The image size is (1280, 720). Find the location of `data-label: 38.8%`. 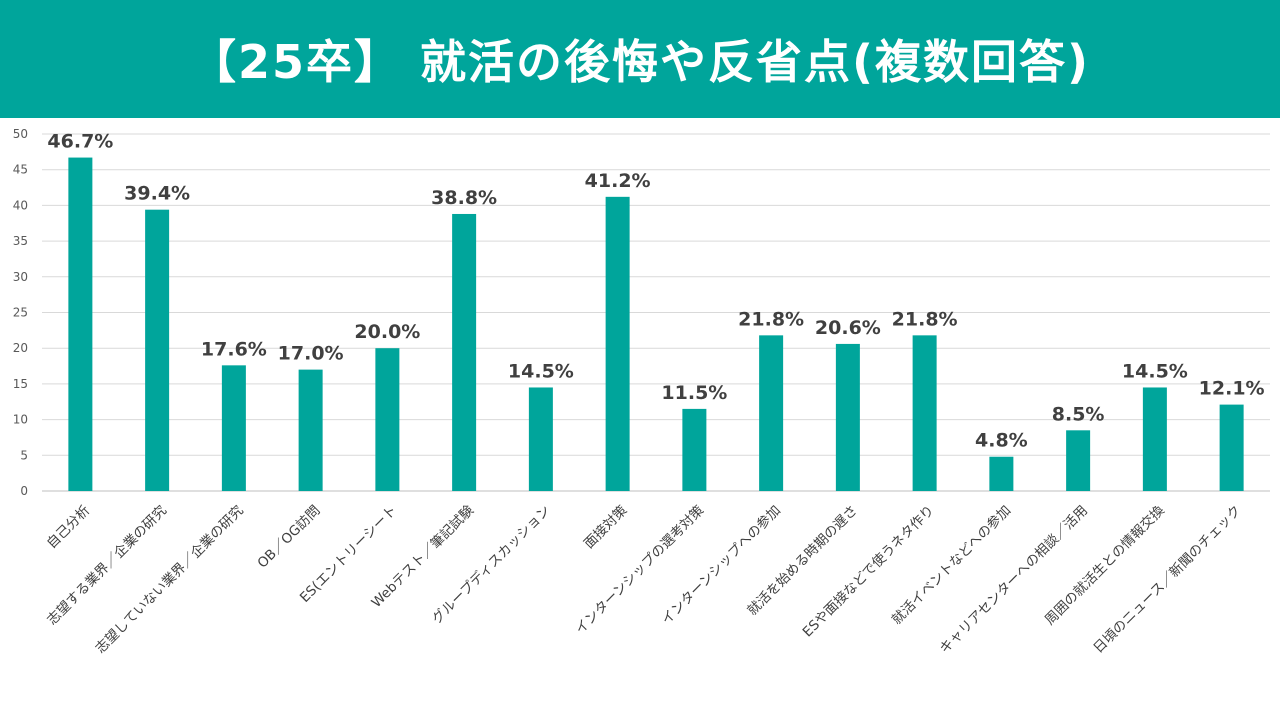

data-label: 38.8% is located at coordinates (464, 198).